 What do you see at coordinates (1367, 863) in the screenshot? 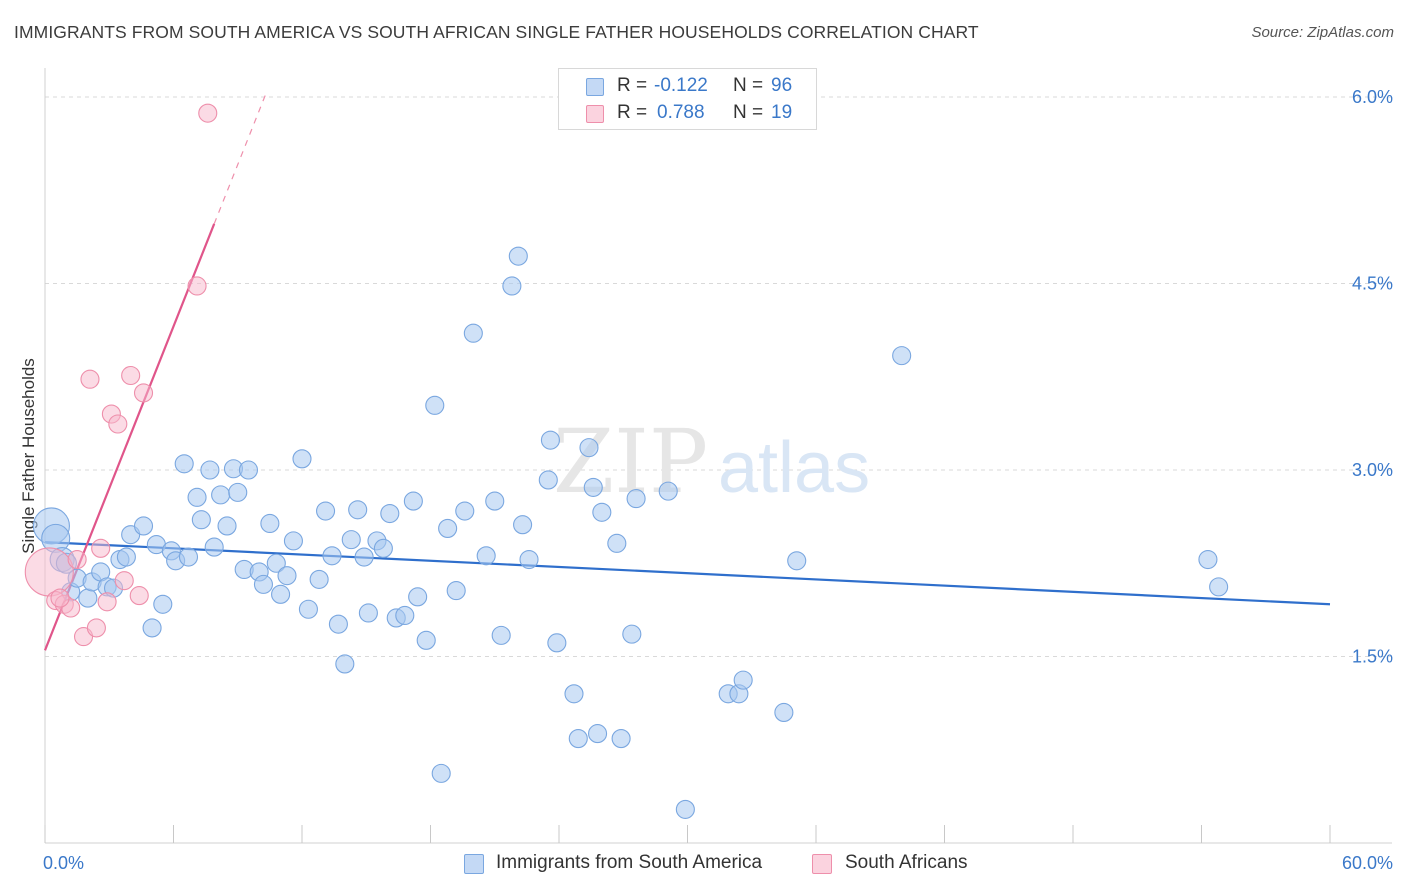
I see `x-tick-label-max: 60.0%` at bounding box center [1367, 863].